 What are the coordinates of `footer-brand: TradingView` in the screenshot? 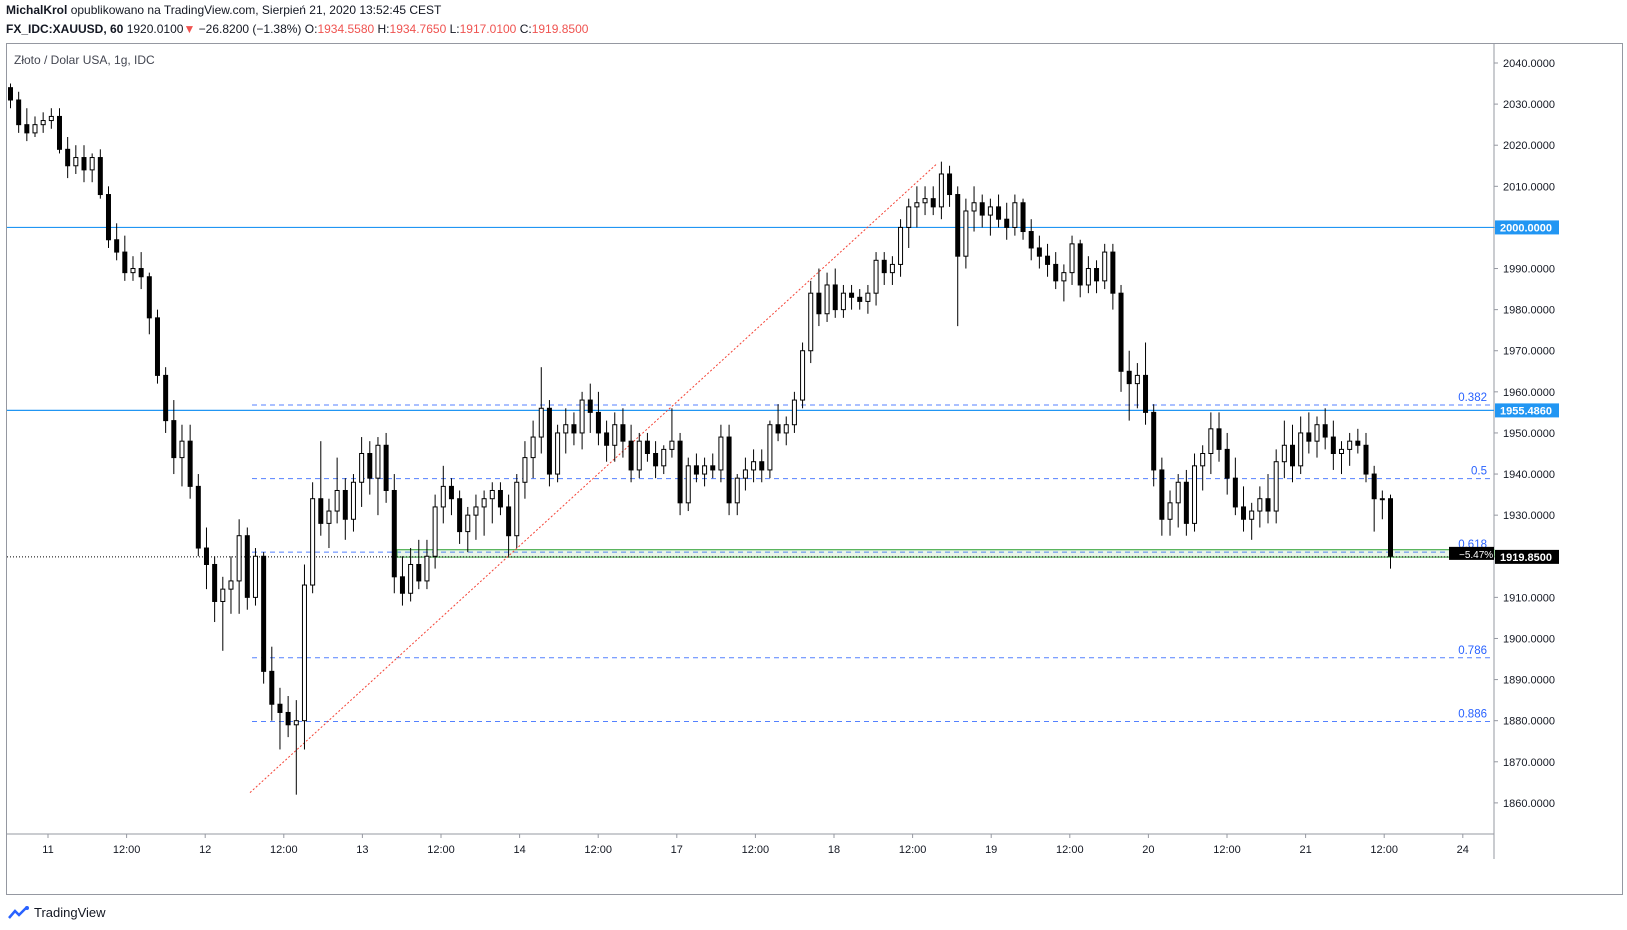 It's located at (57, 912).